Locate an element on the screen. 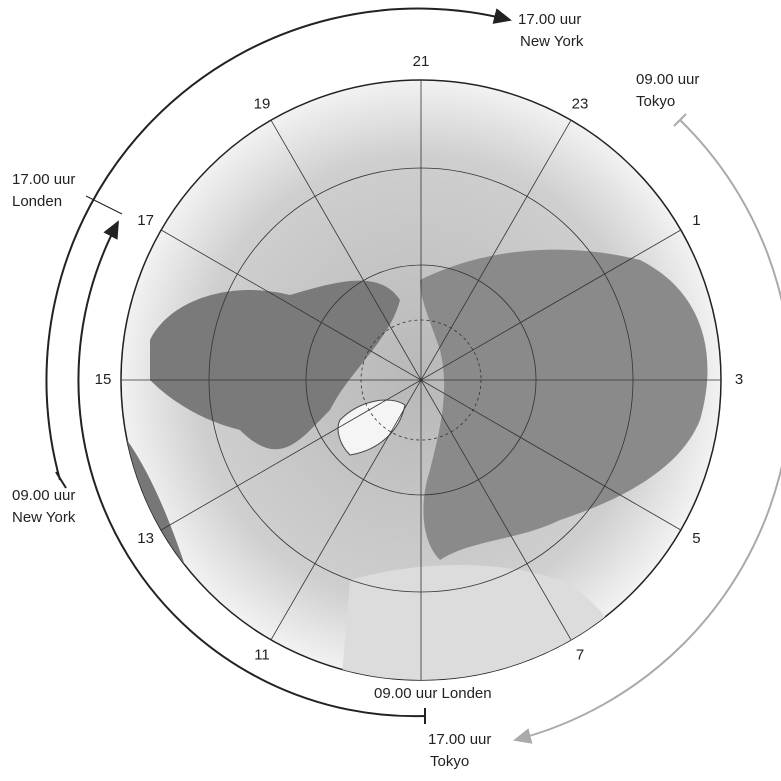  hour-label: 19 is located at coordinates (262, 104).